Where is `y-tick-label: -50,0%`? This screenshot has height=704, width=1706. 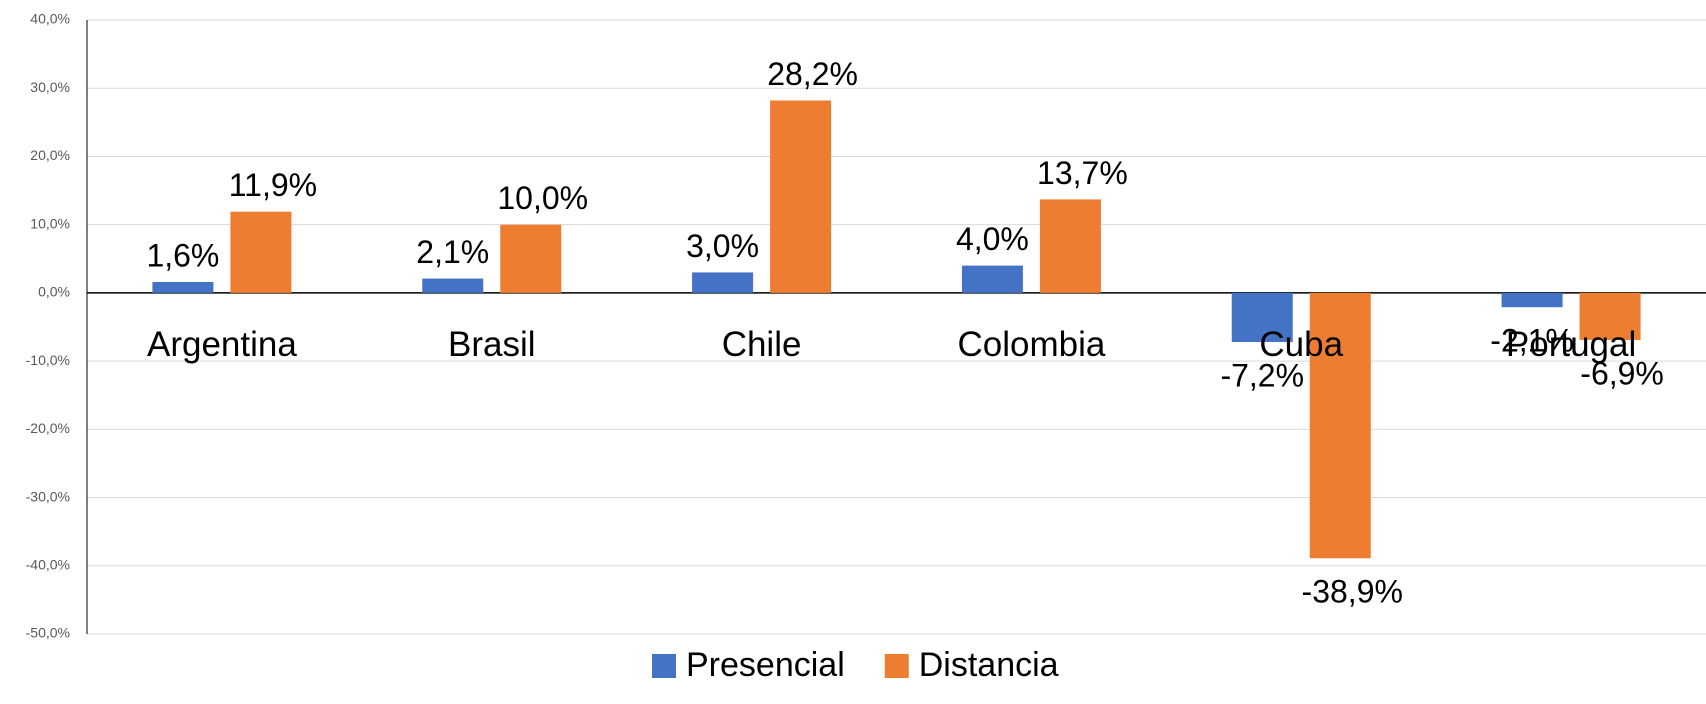 y-tick-label: -50,0% is located at coordinates (48, 633).